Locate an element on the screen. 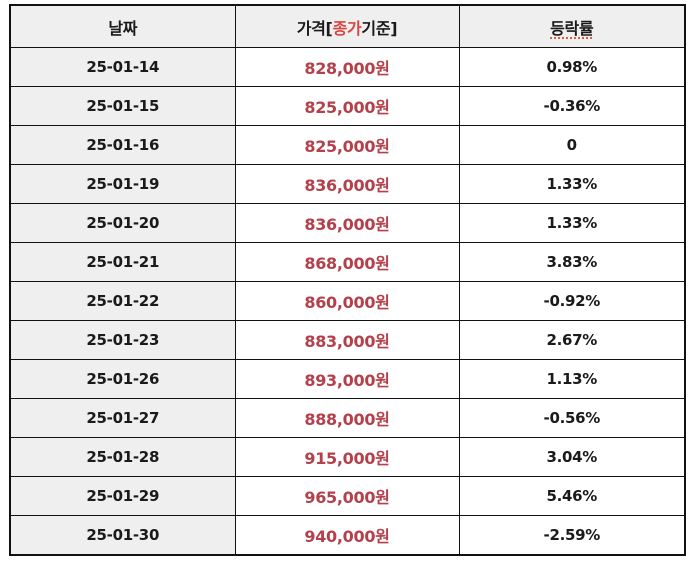  header-date-label: 날짜 is located at coordinates (123, 28).